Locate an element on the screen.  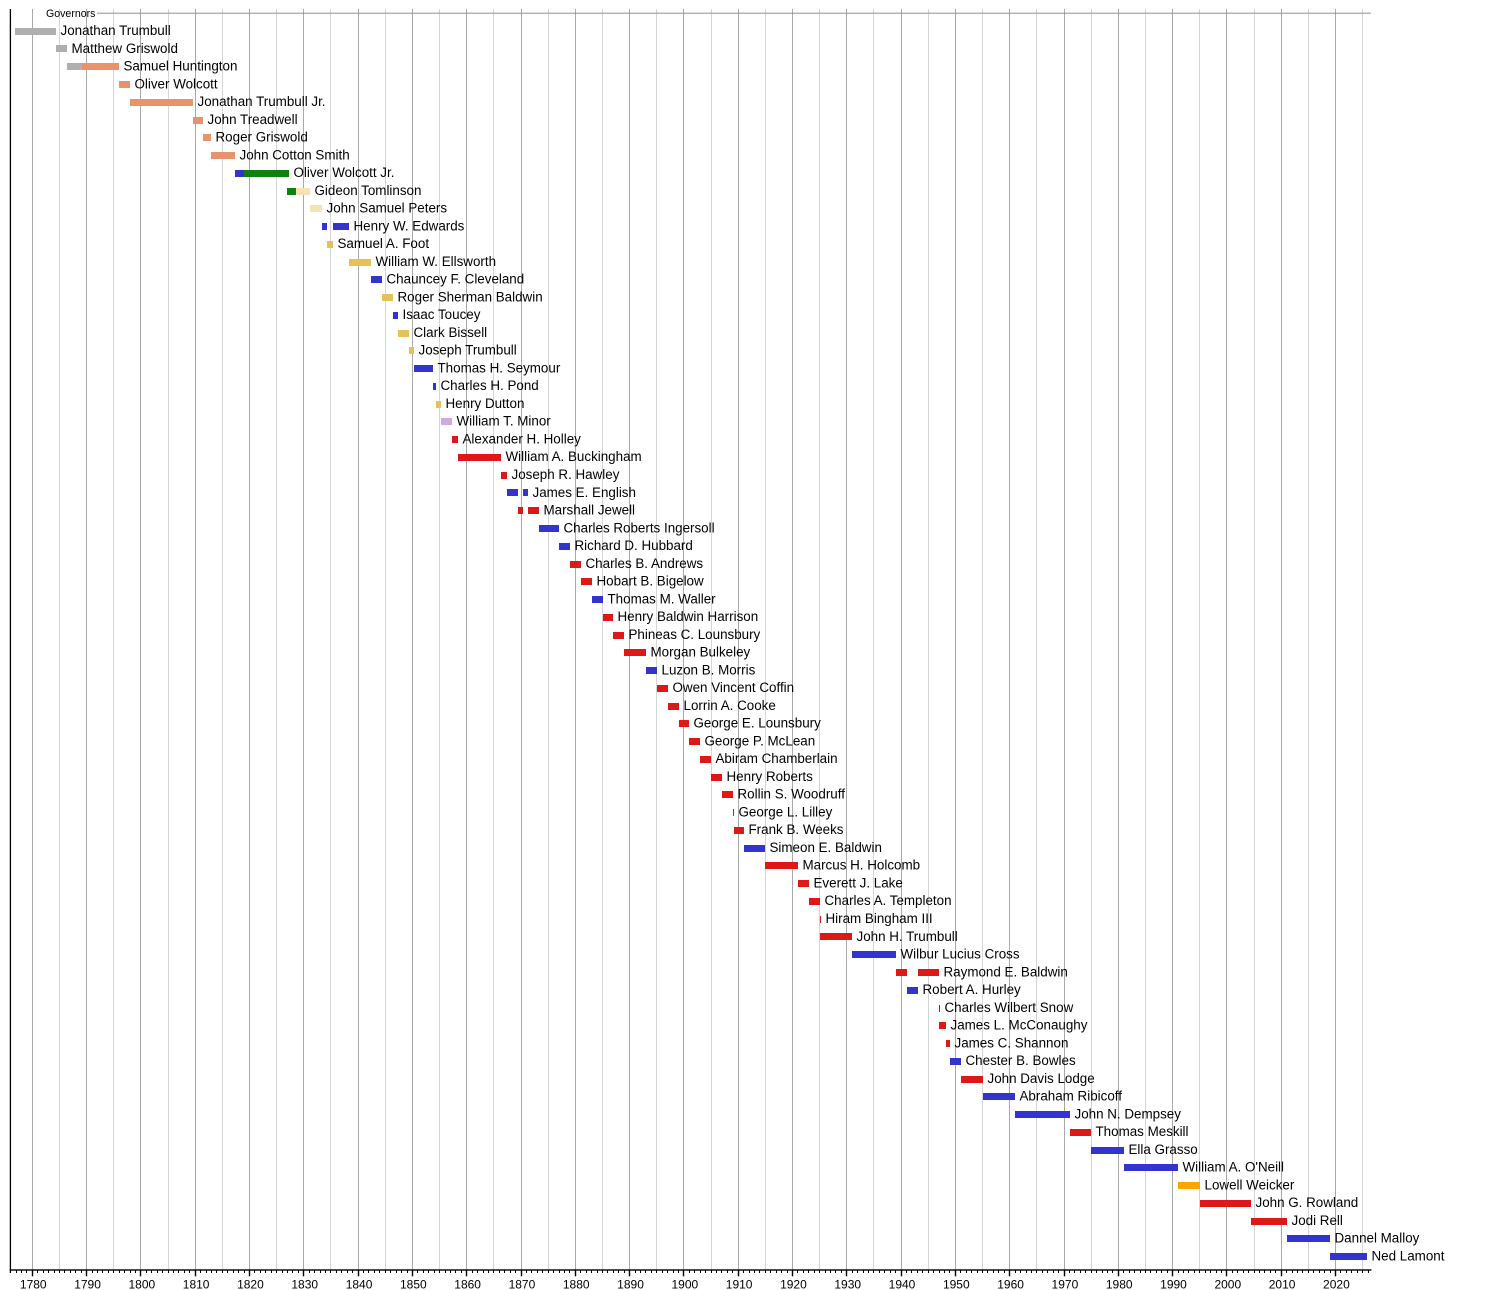
svg-text: George P. McLean is located at coordinates (760, 740).